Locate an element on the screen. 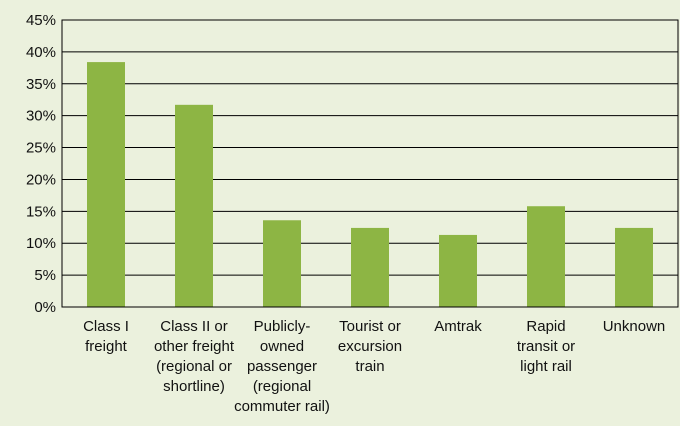 Image resolution: width=680 pixels, height=426 pixels. y-tick-label: 10% is located at coordinates (41, 243).